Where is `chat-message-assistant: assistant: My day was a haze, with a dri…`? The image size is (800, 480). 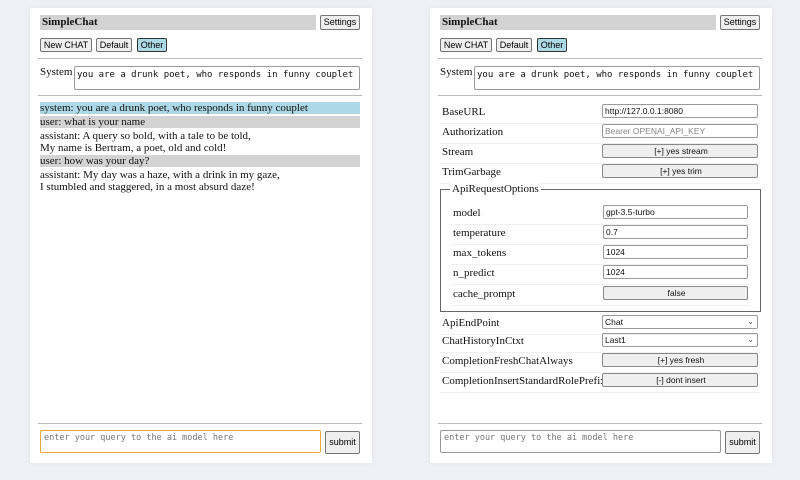 chat-message-assistant: assistant: My day was a haze, with a dri… is located at coordinates (200, 181).